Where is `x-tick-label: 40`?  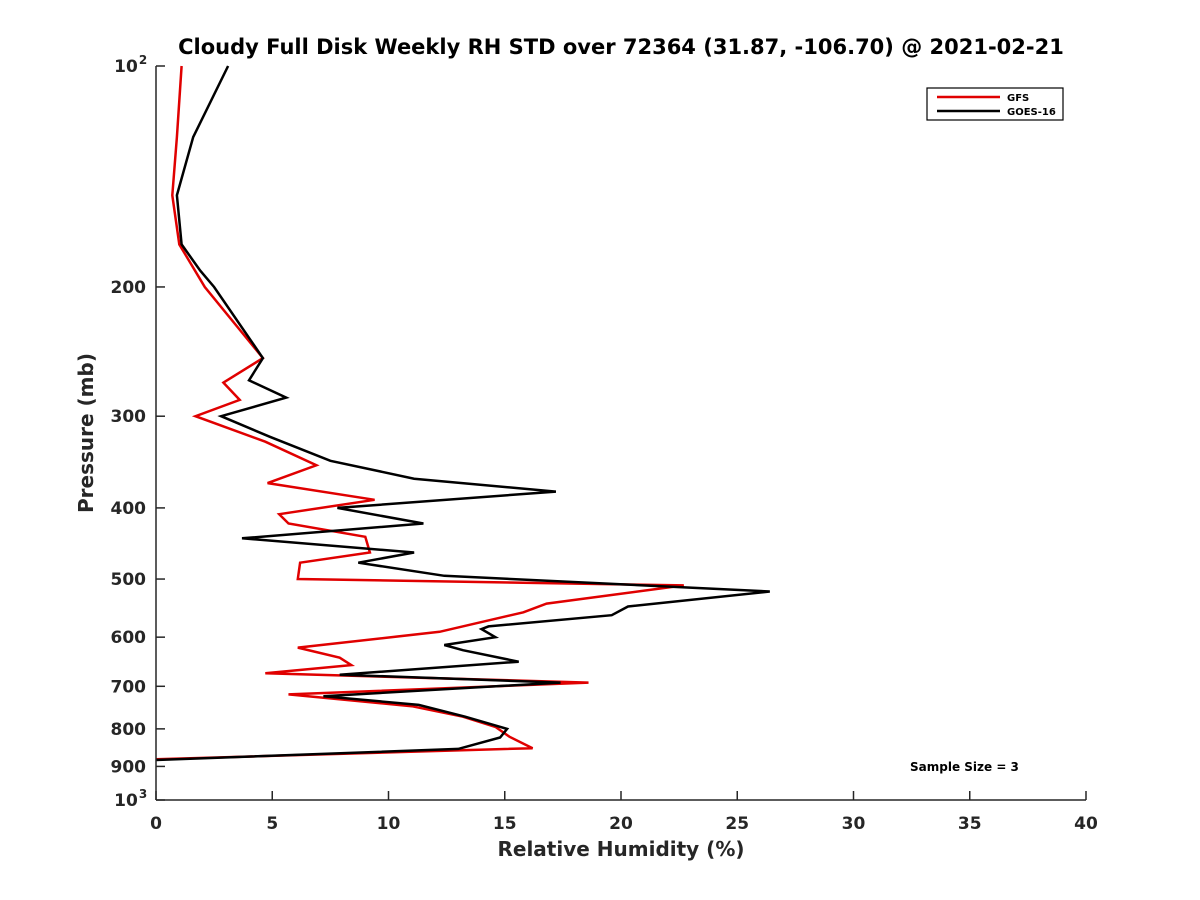
x-tick-label: 40 is located at coordinates (1086, 824).